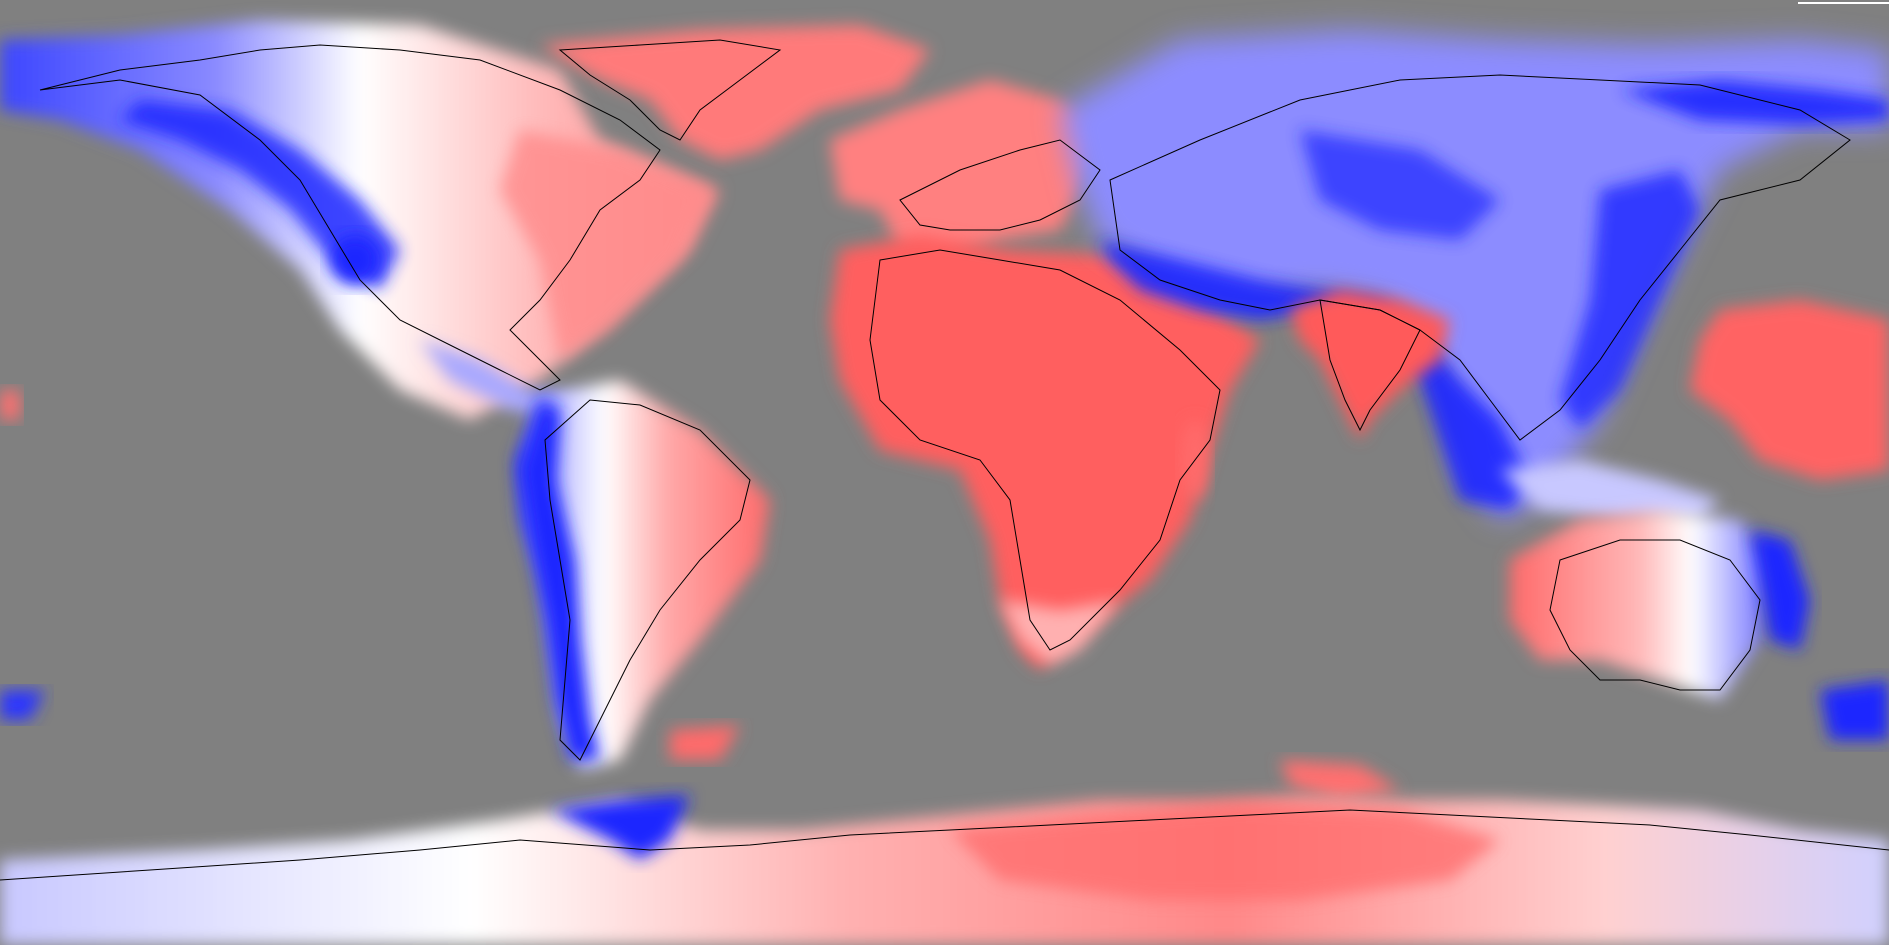 Image resolution: width=1889 pixels, height=945 pixels. Describe the element at coordinates (1789, 390) in the screenshot. I see `pacific-field` at that location.